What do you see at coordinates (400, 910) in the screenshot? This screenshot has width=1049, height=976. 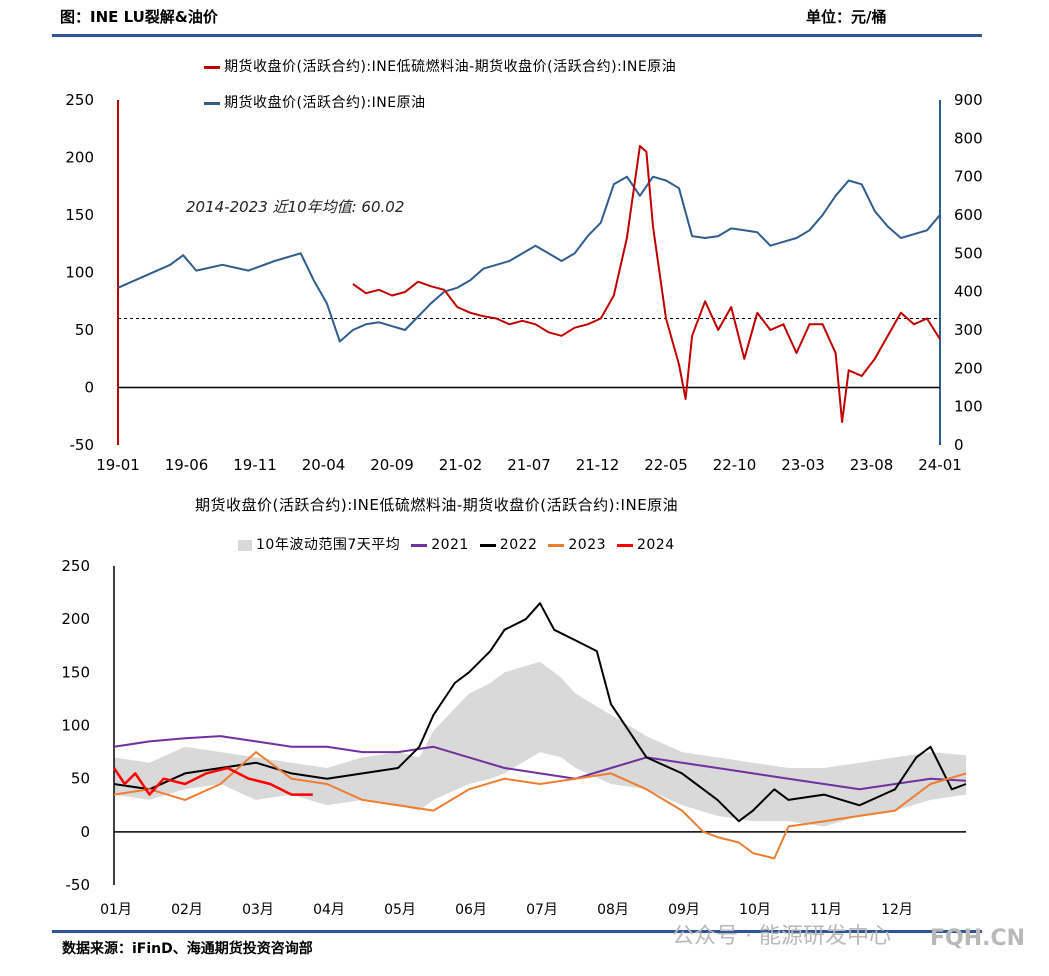 I see `x-tick-label: 05月` at bounding box center [400, 910].